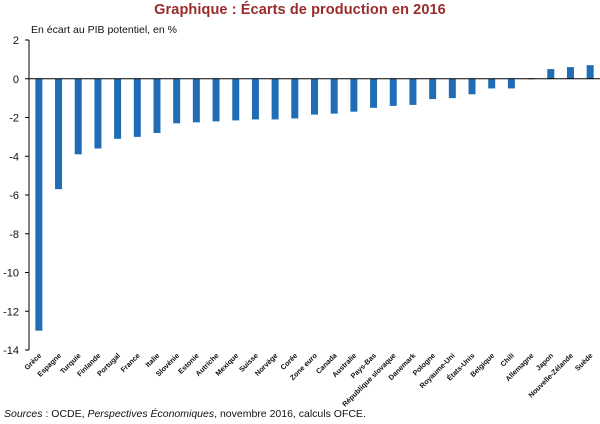 The image size is (600, 424). What do you see at coordinates (290, 414) in the screenshot?
I see `source-suffix: , novembre 2016, calculs OFCE.` at bounding box center [290, 414].